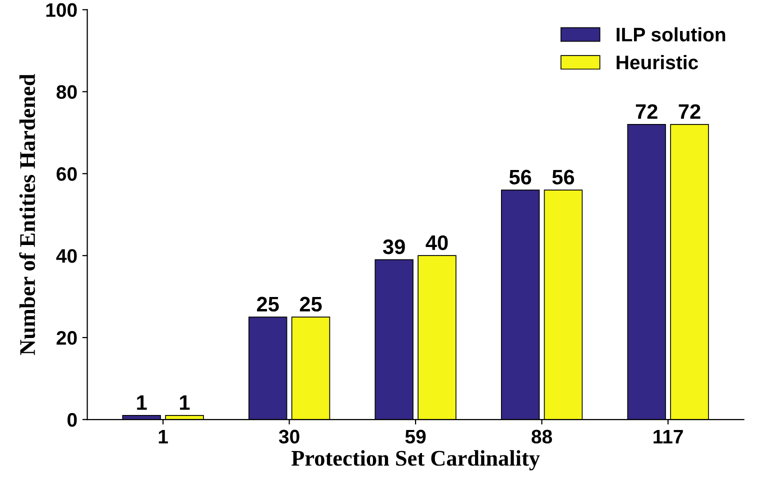 This screenshot has height=485, width=759. What do you see at coordinates (66, 92) in the screenshot?
I see `y-tick-label: 80` at bounding box center [66, 92].